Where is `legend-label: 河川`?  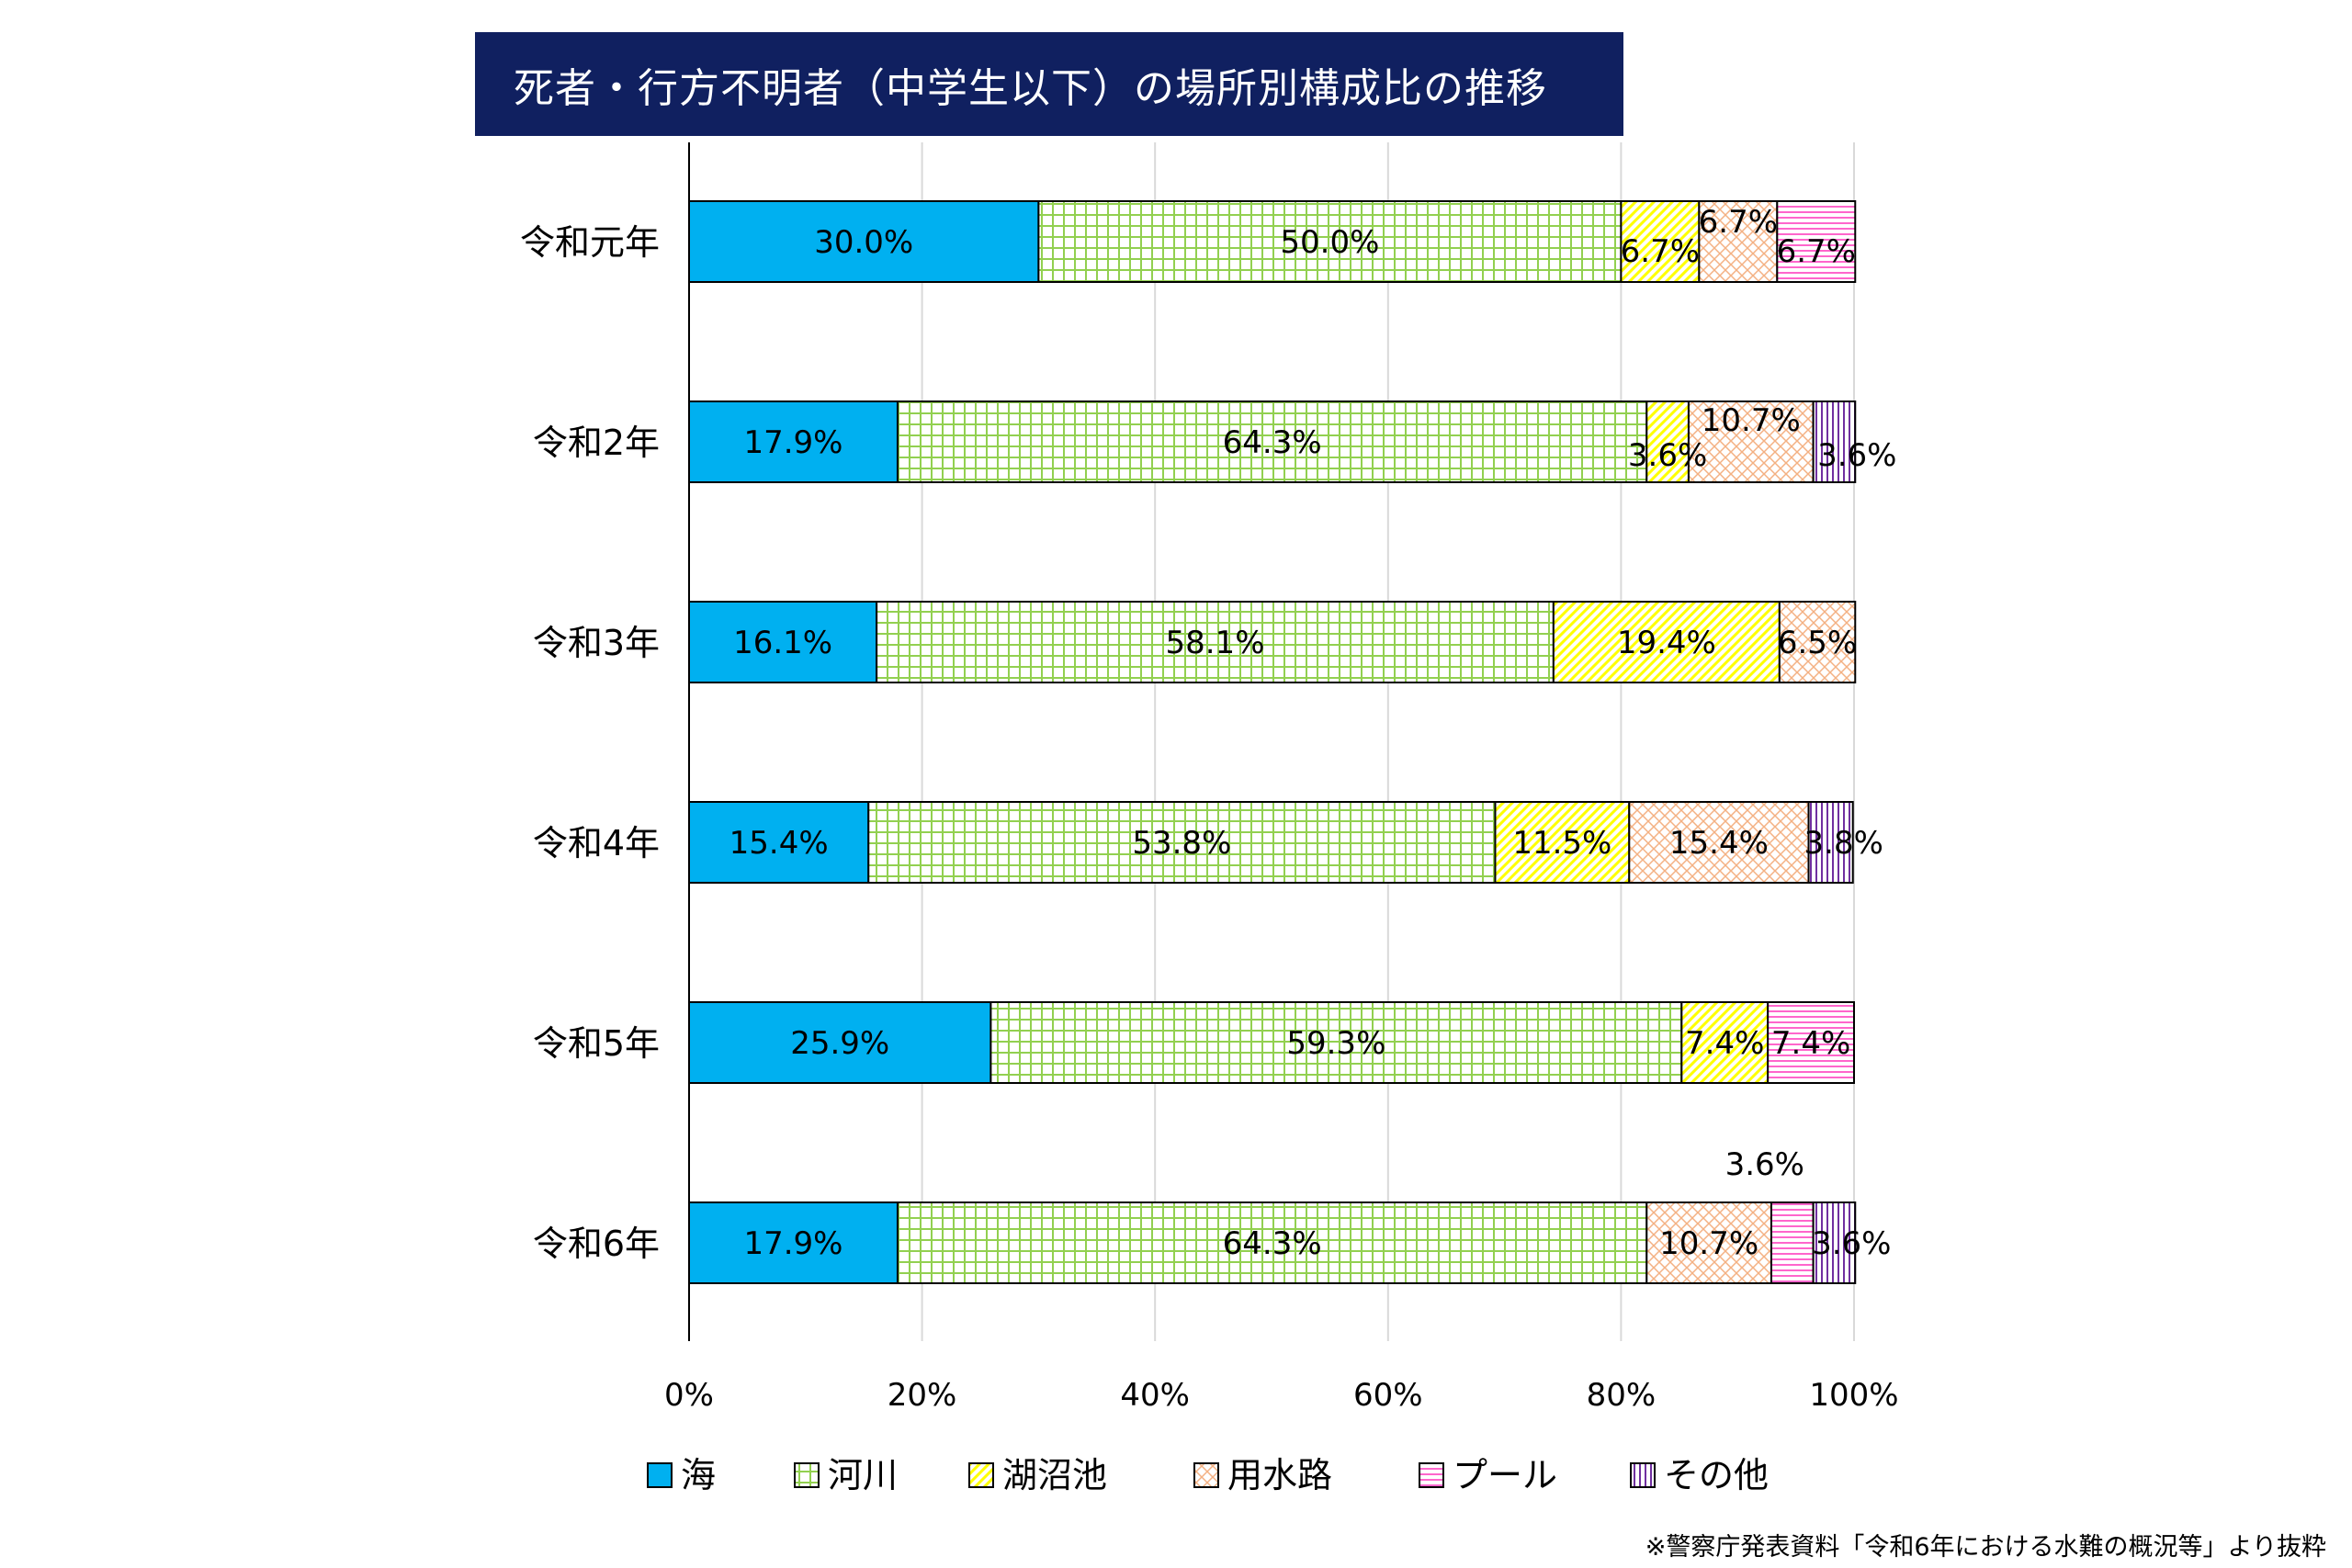 legend-label: 河川 is located at coordinates (863, 1475).